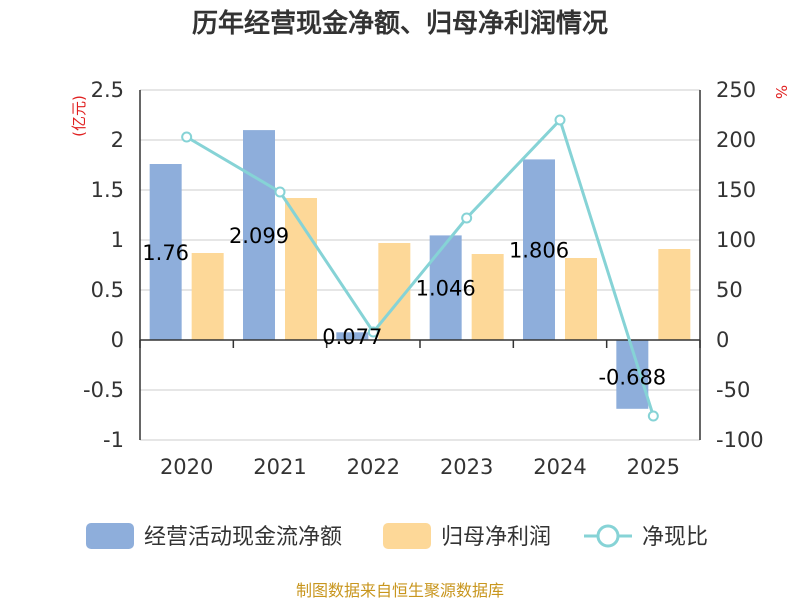 The image size is (800, 600). What do you see at coordinates (674, 294) in the screenshot?
I see `bar-netprofit-2025` at bounding box center [674, 294].